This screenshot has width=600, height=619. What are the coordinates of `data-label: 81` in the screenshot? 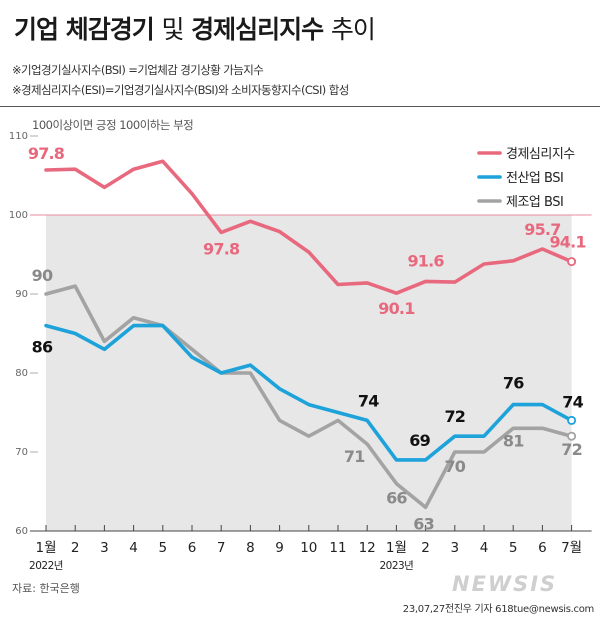 It's located at (513, 440).